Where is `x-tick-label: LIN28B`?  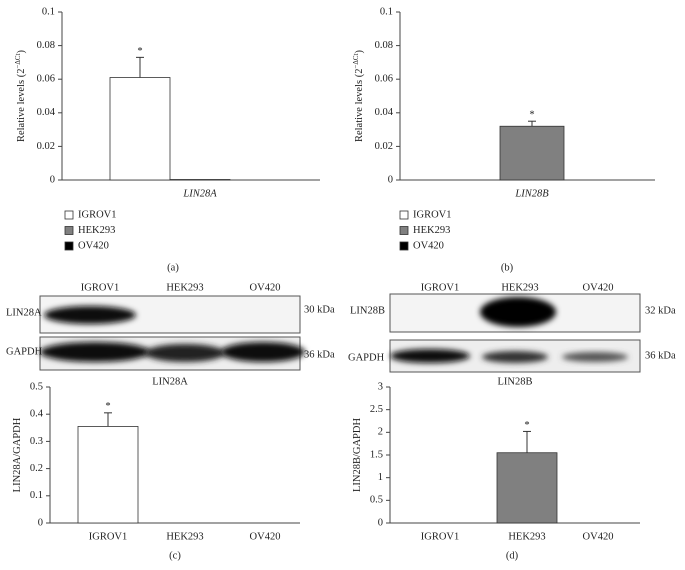
x-tick-label: LIN28B is located at coordinates (531, 193).